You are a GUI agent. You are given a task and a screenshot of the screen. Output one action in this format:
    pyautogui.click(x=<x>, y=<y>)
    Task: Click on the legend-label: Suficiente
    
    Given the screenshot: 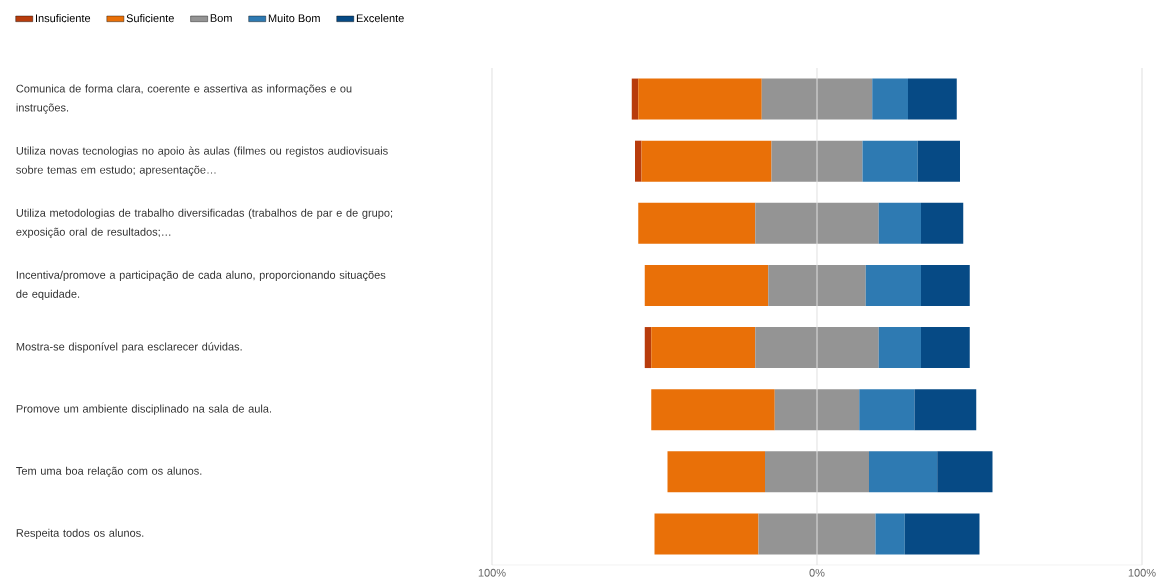 What is the action you would take?
    pyautogui.click(x=150, y=18)
    